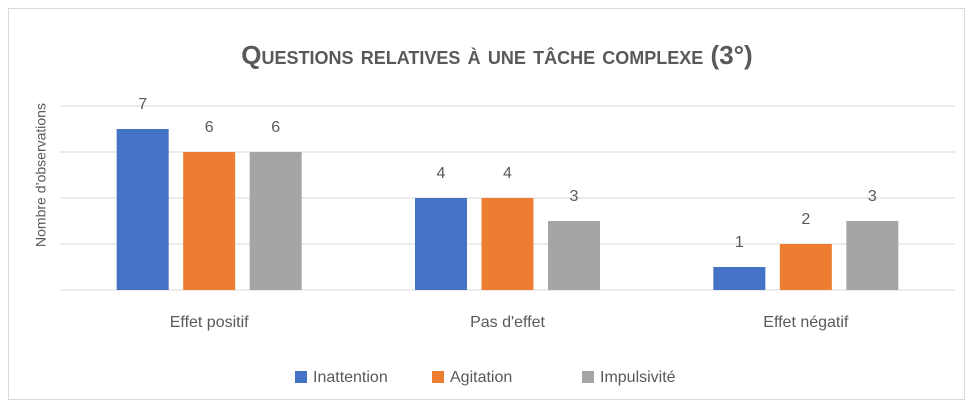  I want to click on legend-label: Agitation, so click(481, 377).